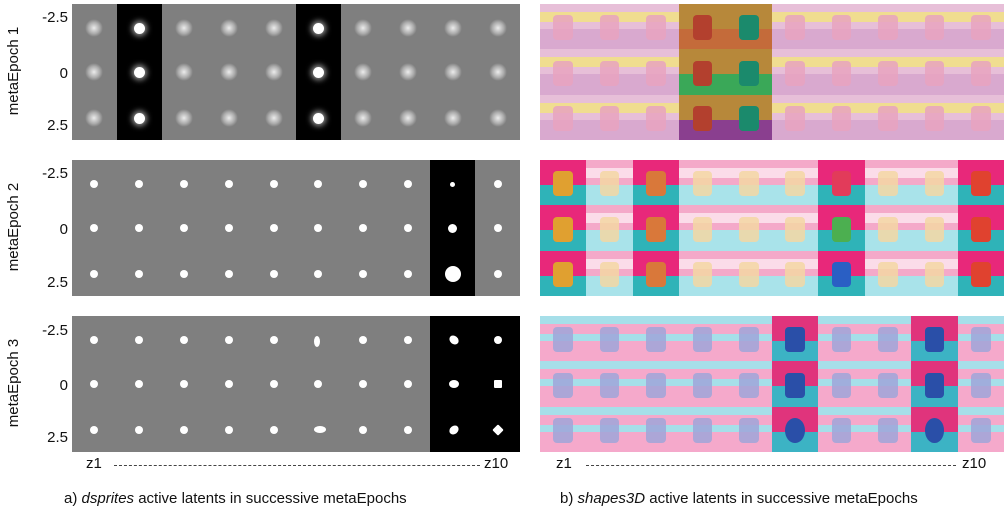  I want to click on y-tick-r2-mid: 0, so click(63, 229).